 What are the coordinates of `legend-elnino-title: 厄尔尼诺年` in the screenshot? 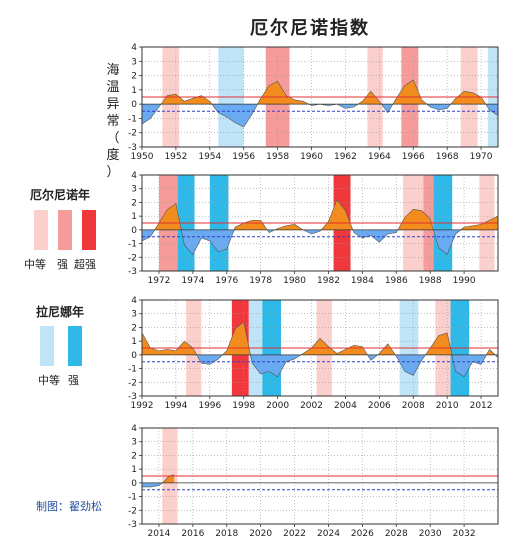 It's located at (60, 195).